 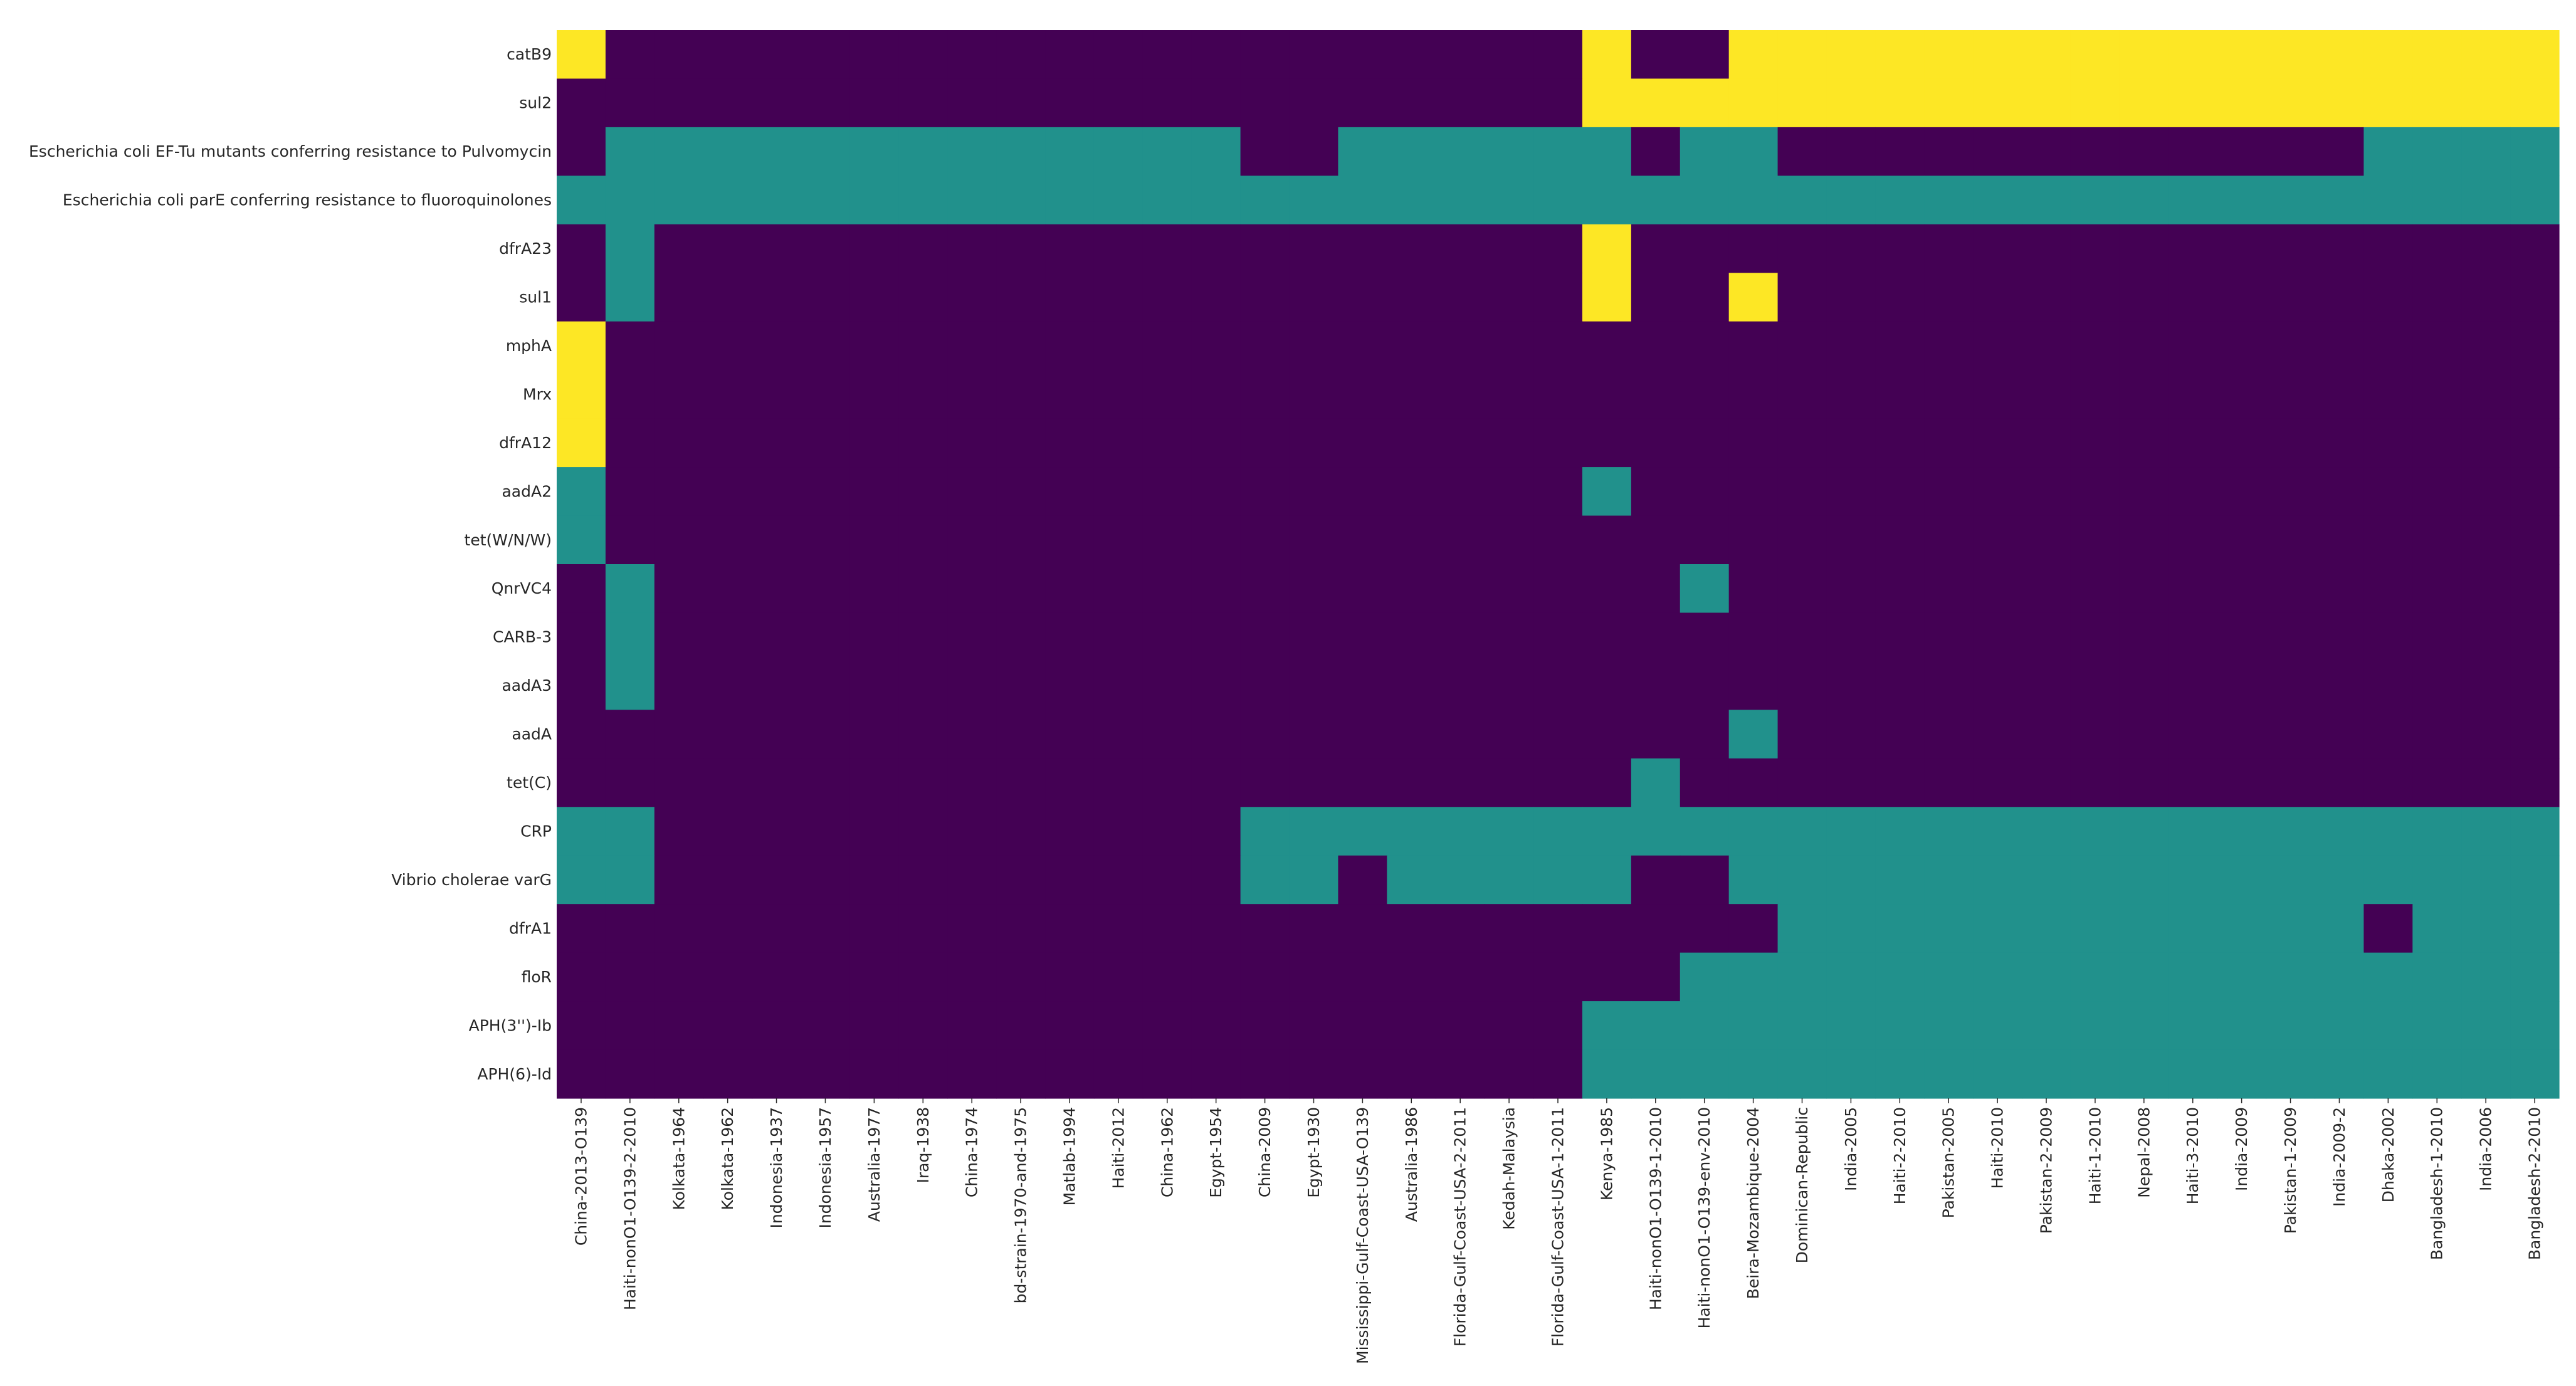 What do you see at coordinates (508, 540) in the screenshot?
I see `row-label: tet(W/N/W)` at bounding box center [508, 540].